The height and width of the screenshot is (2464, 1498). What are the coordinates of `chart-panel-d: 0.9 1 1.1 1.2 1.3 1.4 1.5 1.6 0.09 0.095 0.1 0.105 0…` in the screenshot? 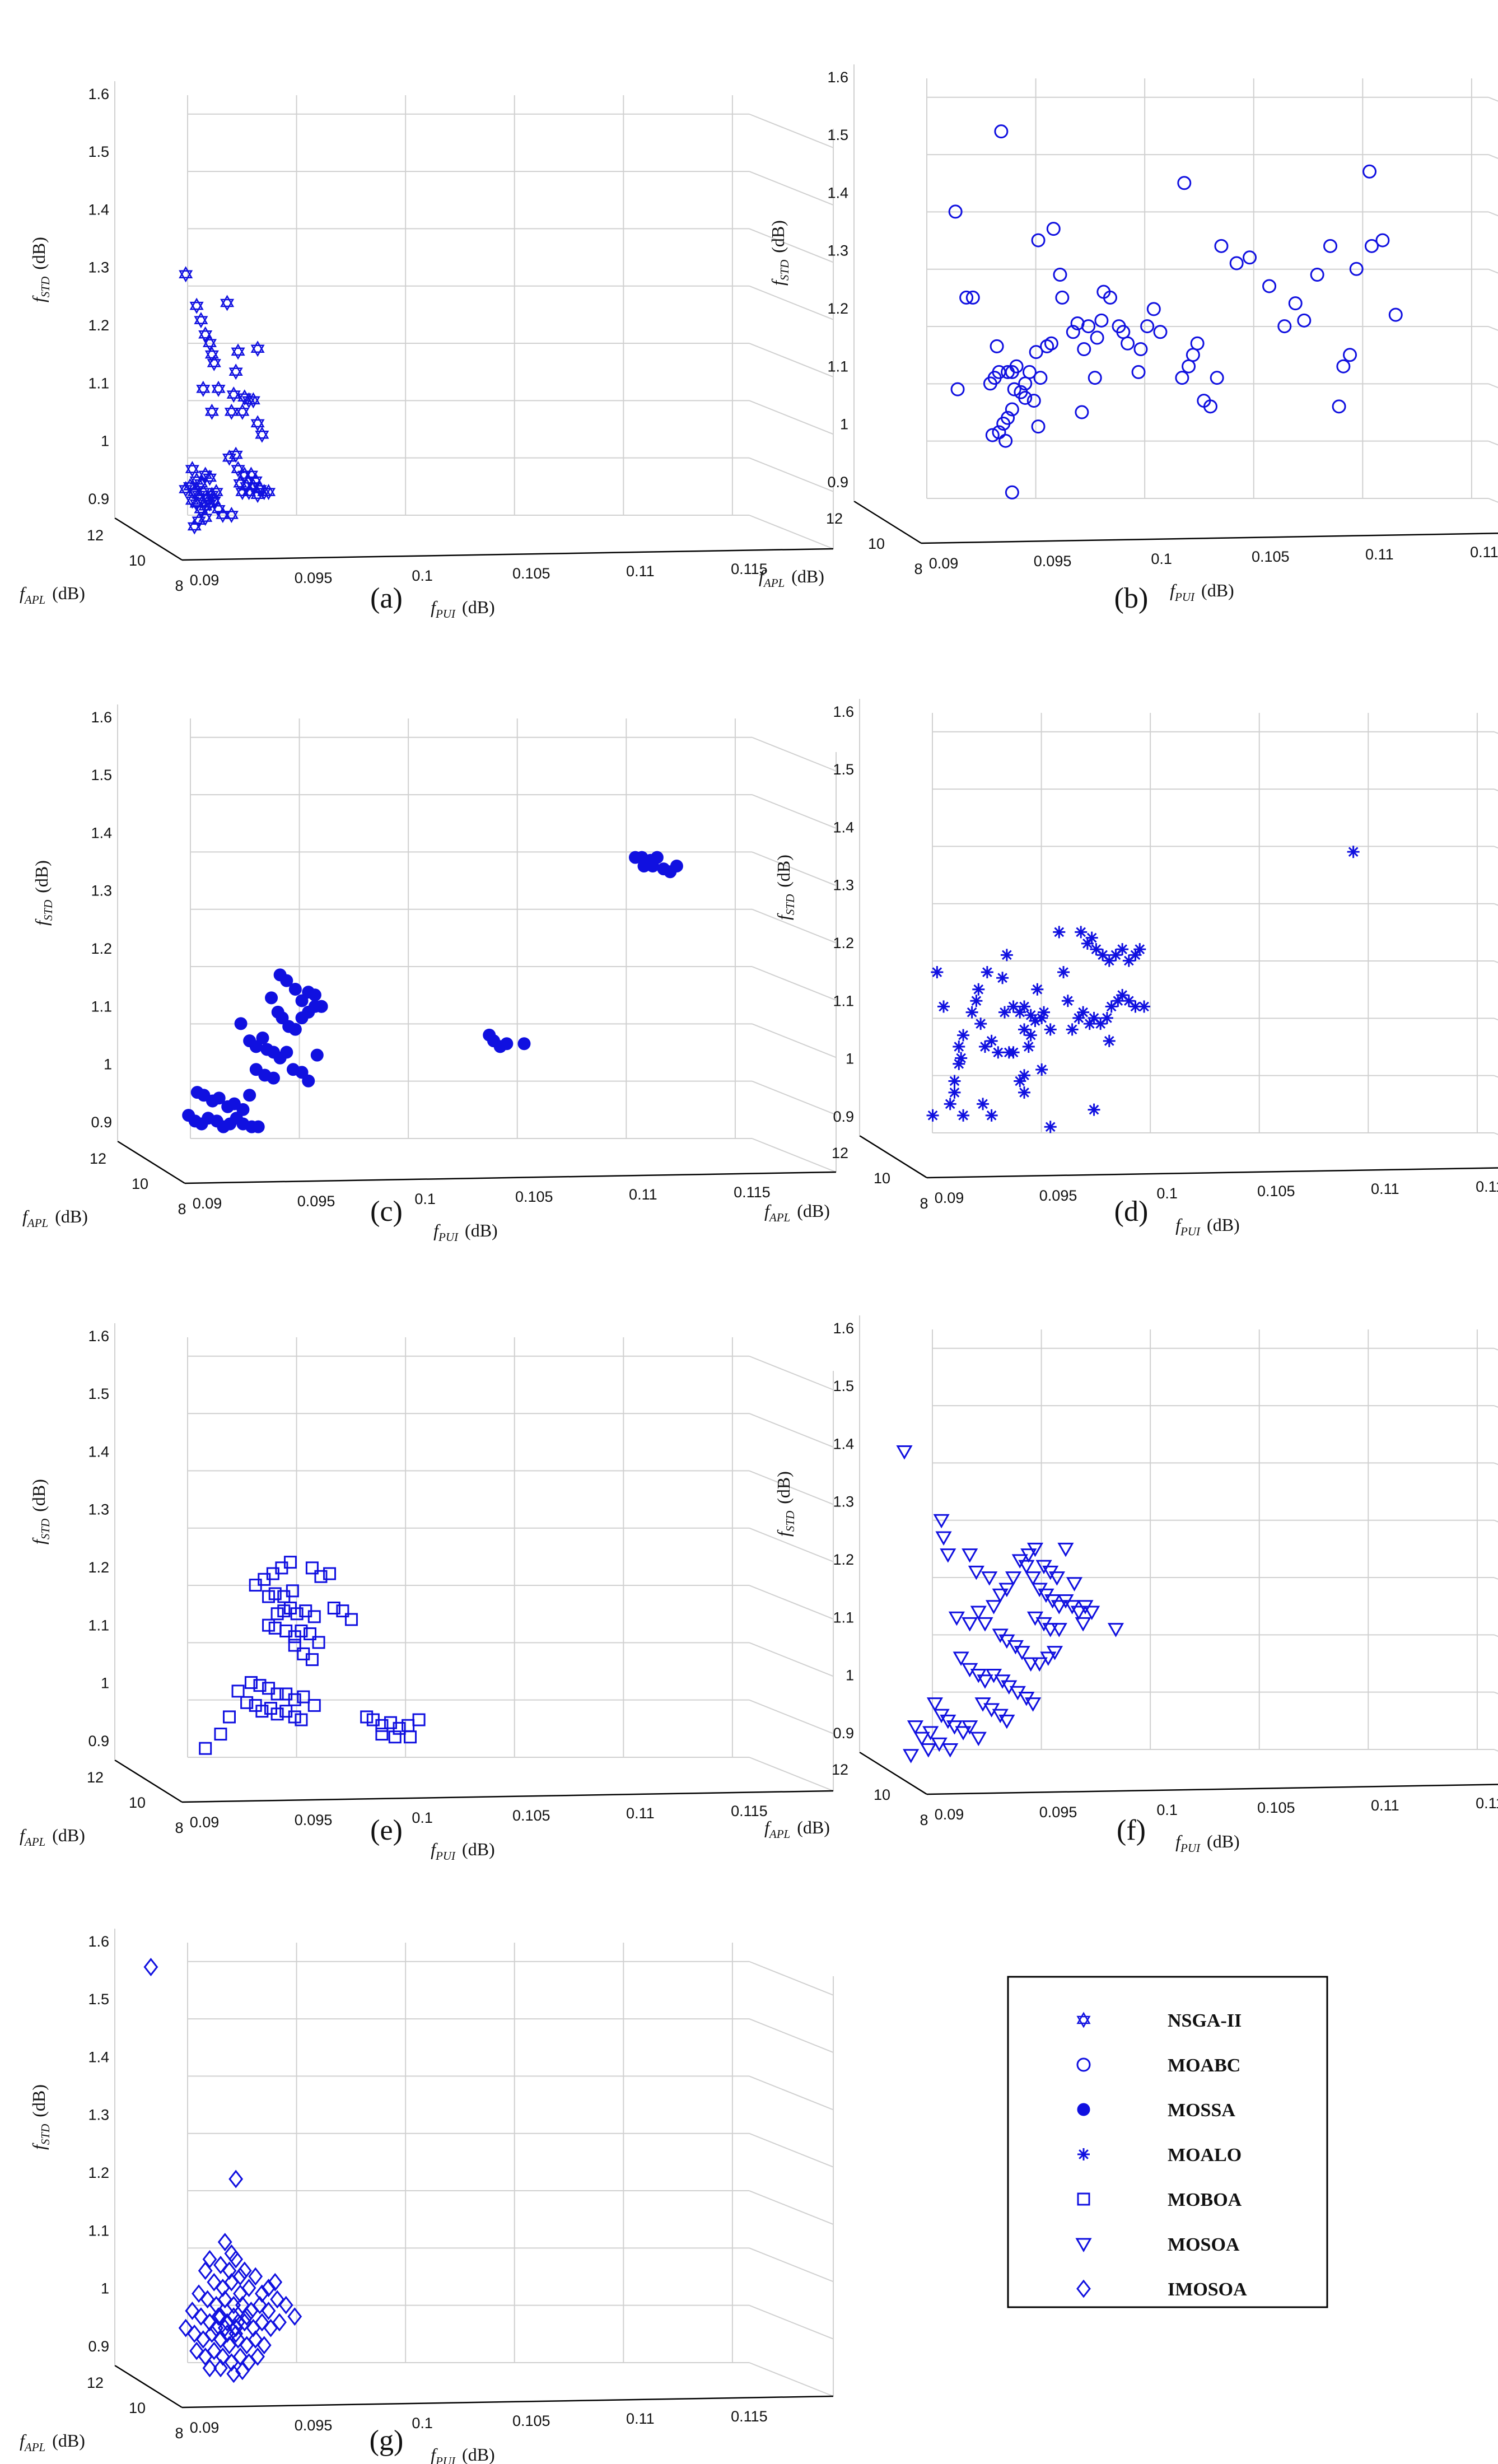 It's located at (1131, 969).